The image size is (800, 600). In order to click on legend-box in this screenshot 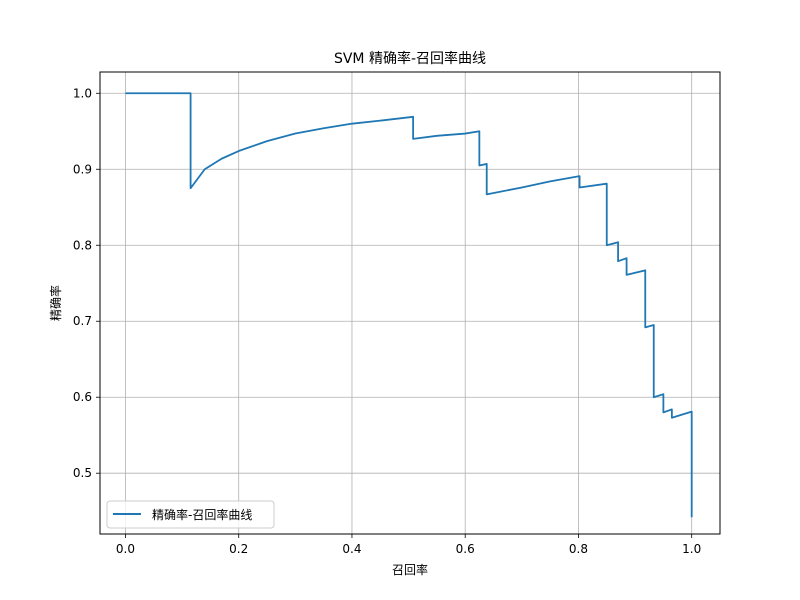, I will do `click(190, 514)`.